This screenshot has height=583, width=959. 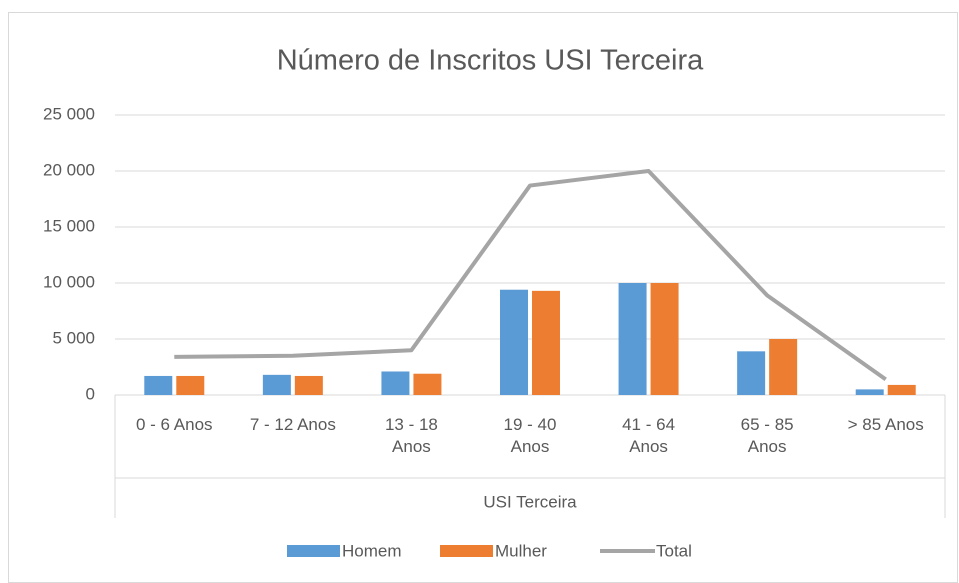 I want to click on x-tick-label: > 85 Anos, so click(x=885, y=424).